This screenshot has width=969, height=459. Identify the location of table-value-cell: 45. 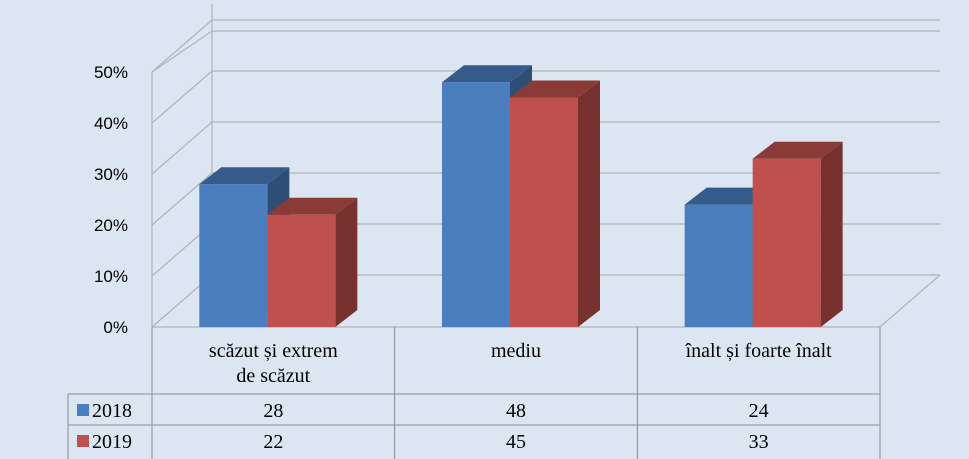
(516, 442).